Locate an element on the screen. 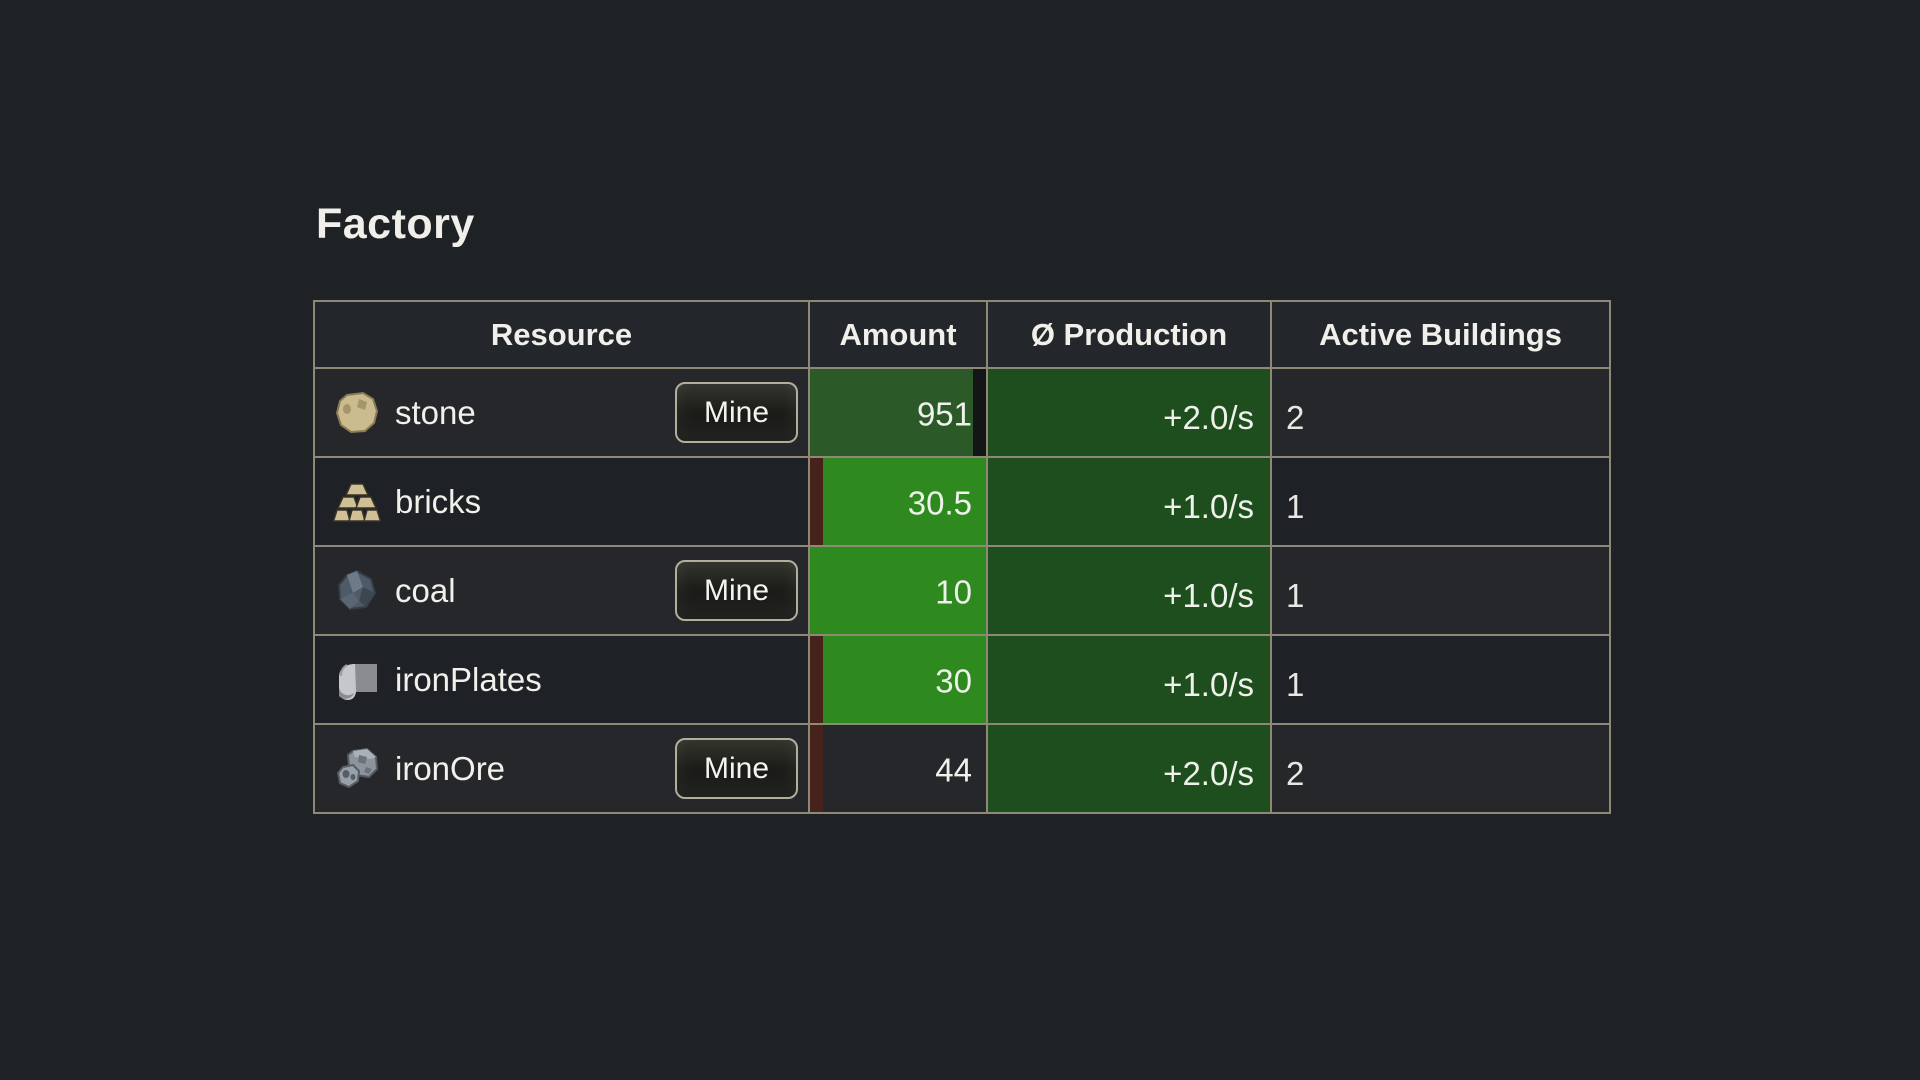 Image resolution: width=1920 pixels, height=1080 pixels. amount-cell: 10 is located at coordinates (898, 590).